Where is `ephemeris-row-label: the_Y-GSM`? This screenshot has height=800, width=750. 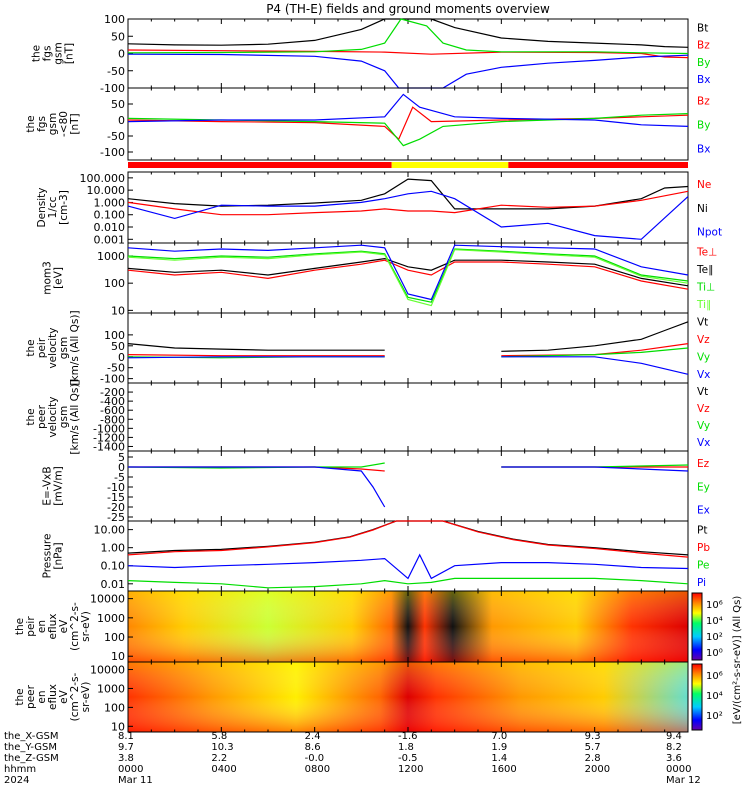
ephemeris-row-label: the_Y-GSM is located at coordinates (31, 747).